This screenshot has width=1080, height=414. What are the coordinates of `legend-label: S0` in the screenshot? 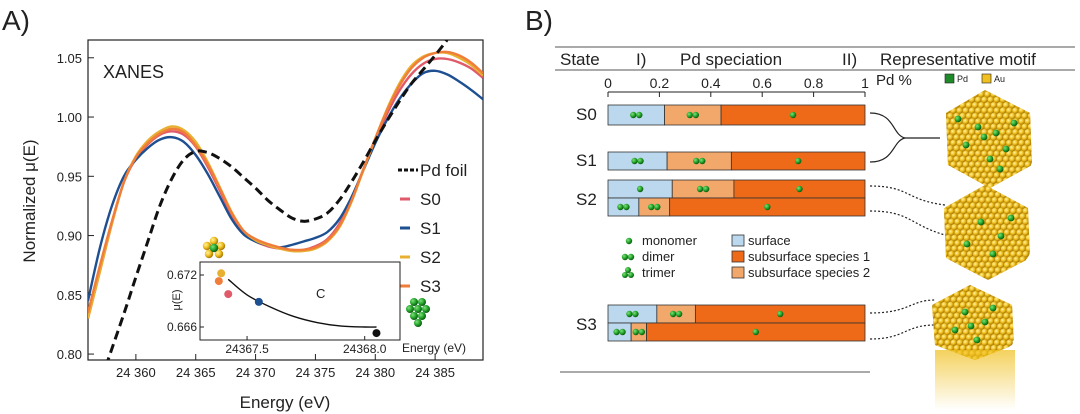 It's located at (430, 199).